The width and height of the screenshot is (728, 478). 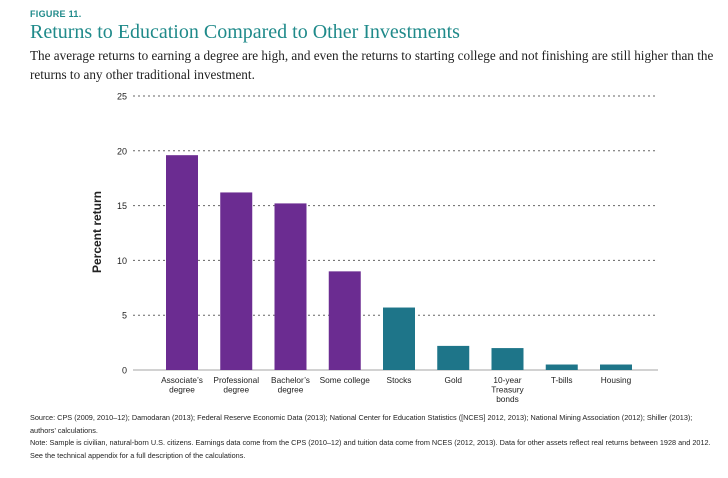 I want to click on x-tick-label-line: 10-year, so click(x=507, y=380).